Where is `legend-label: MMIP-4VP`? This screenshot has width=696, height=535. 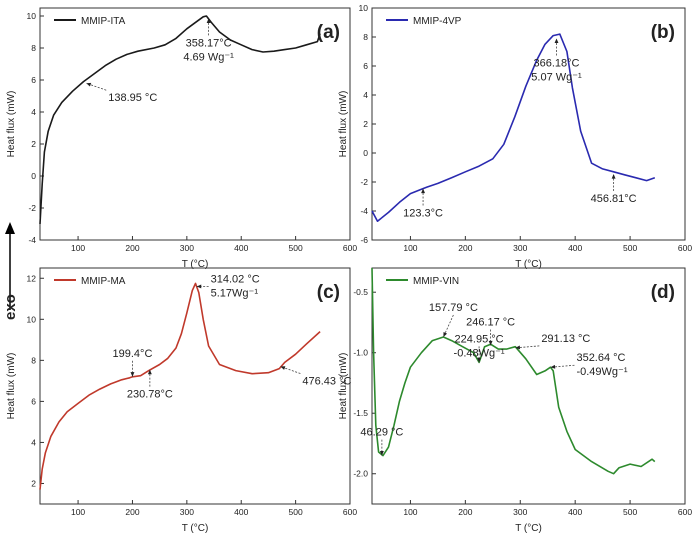
legend-label: MMIP-4VP is located at coordinates (437, 21).